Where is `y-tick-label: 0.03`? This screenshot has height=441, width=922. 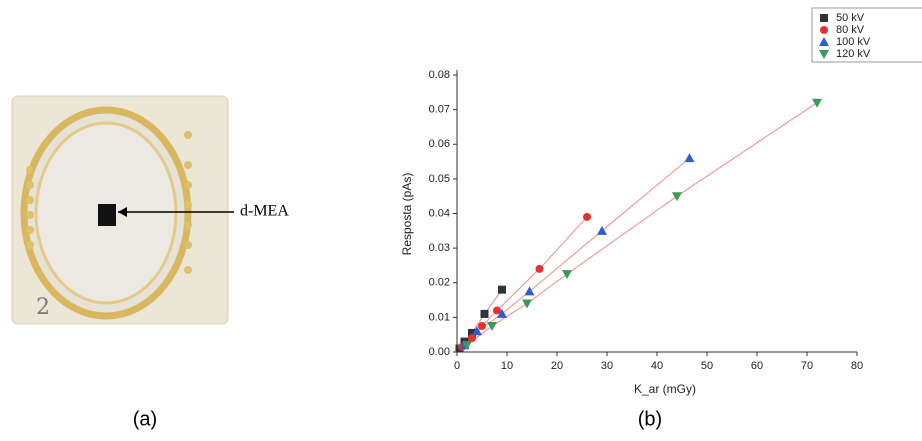 y-tick-label: 0.03 is located at coordinates (439, 248).